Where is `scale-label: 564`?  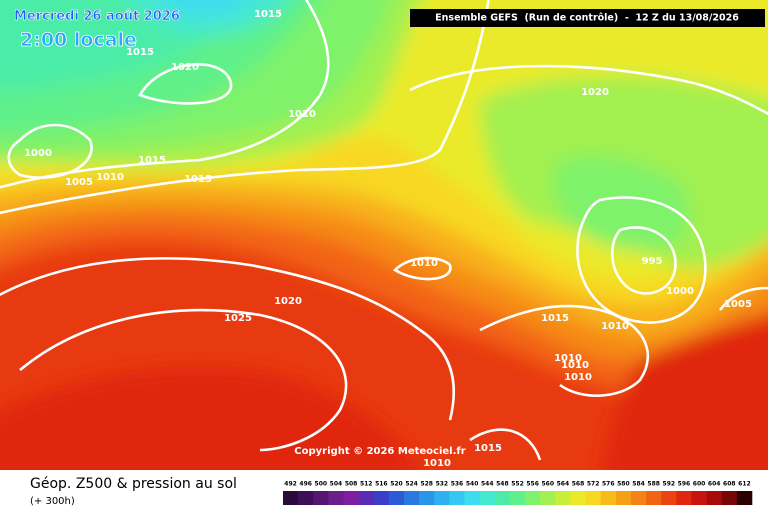 scale-label: 564 is located at coordinates (563, 484).